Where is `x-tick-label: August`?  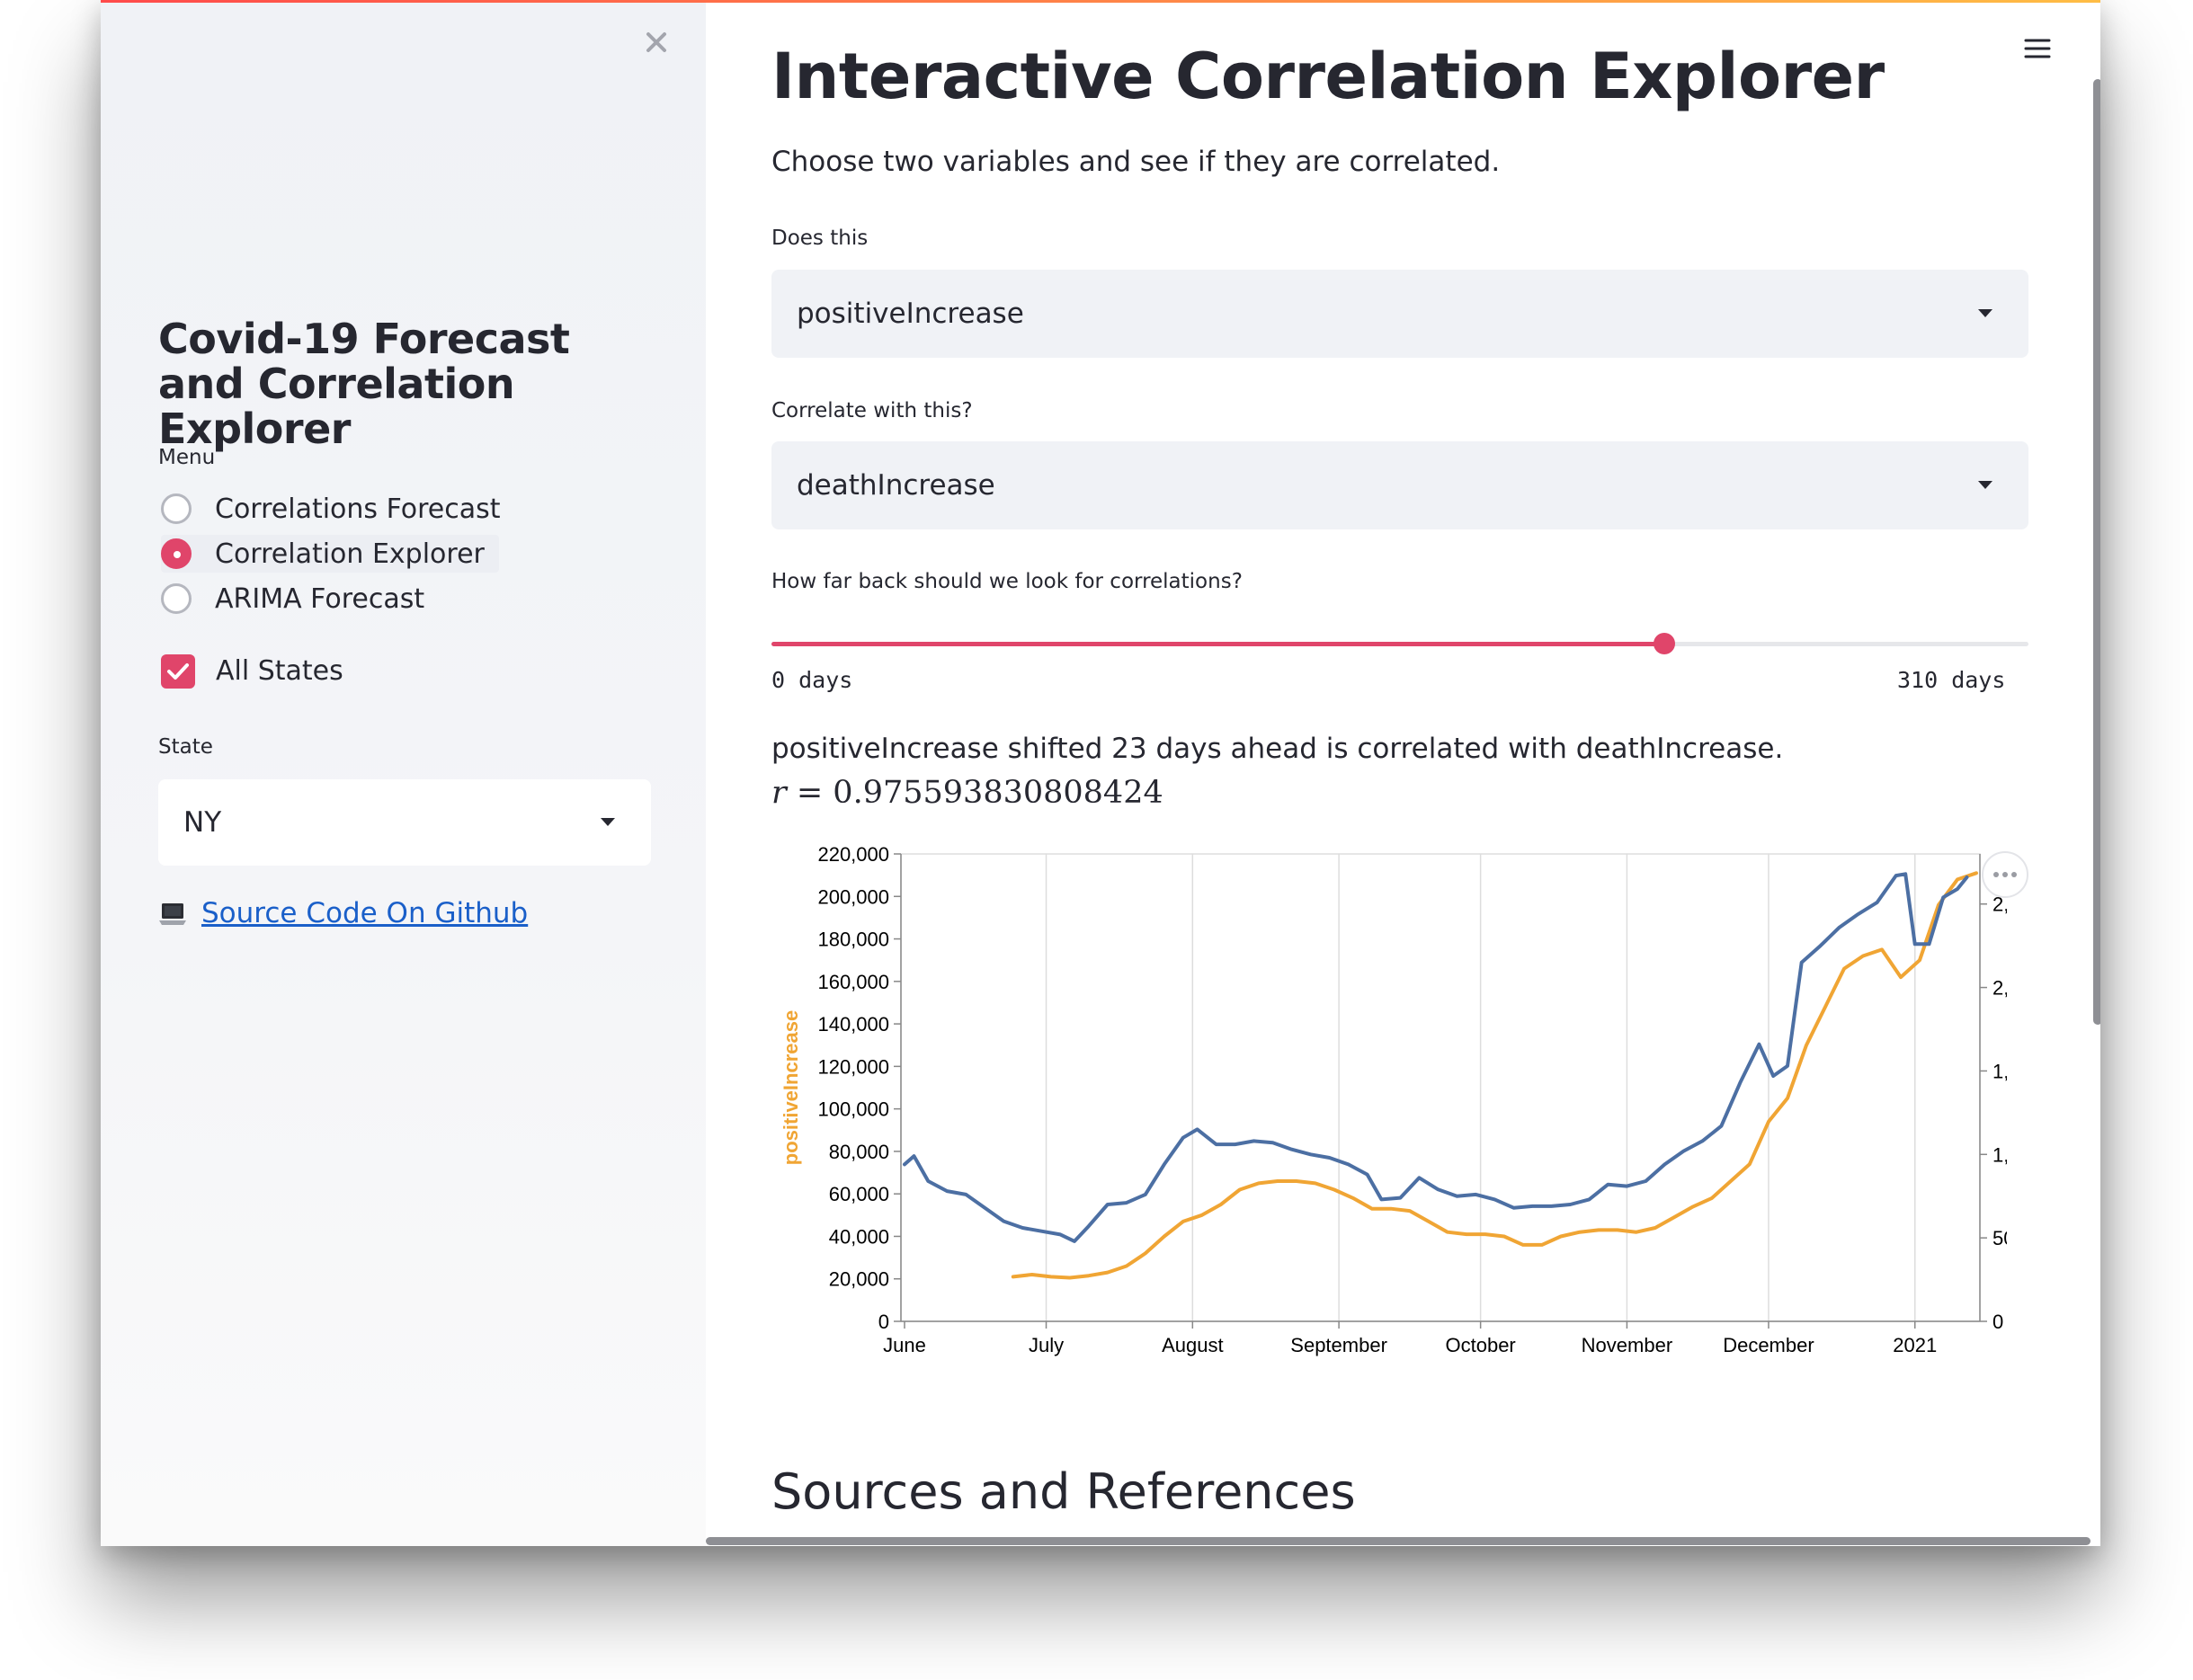
x-tick-label: August is located at coordinates (1193, 1345).